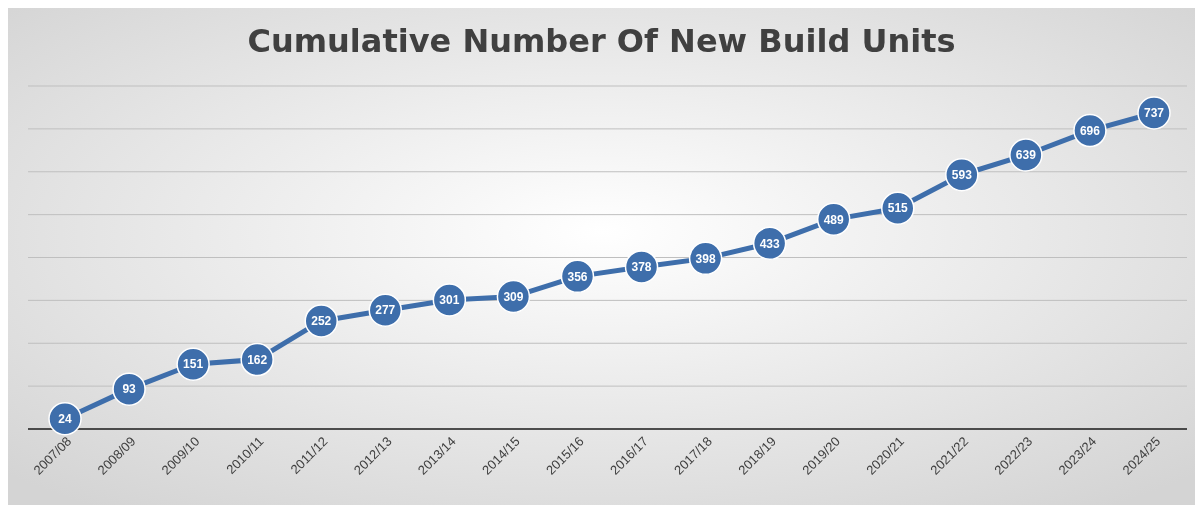 This screenshot has height=505, width=1203. Describe the element at coordinates (129, 389) in the screenshot. I see `data-label: 93` at that location.